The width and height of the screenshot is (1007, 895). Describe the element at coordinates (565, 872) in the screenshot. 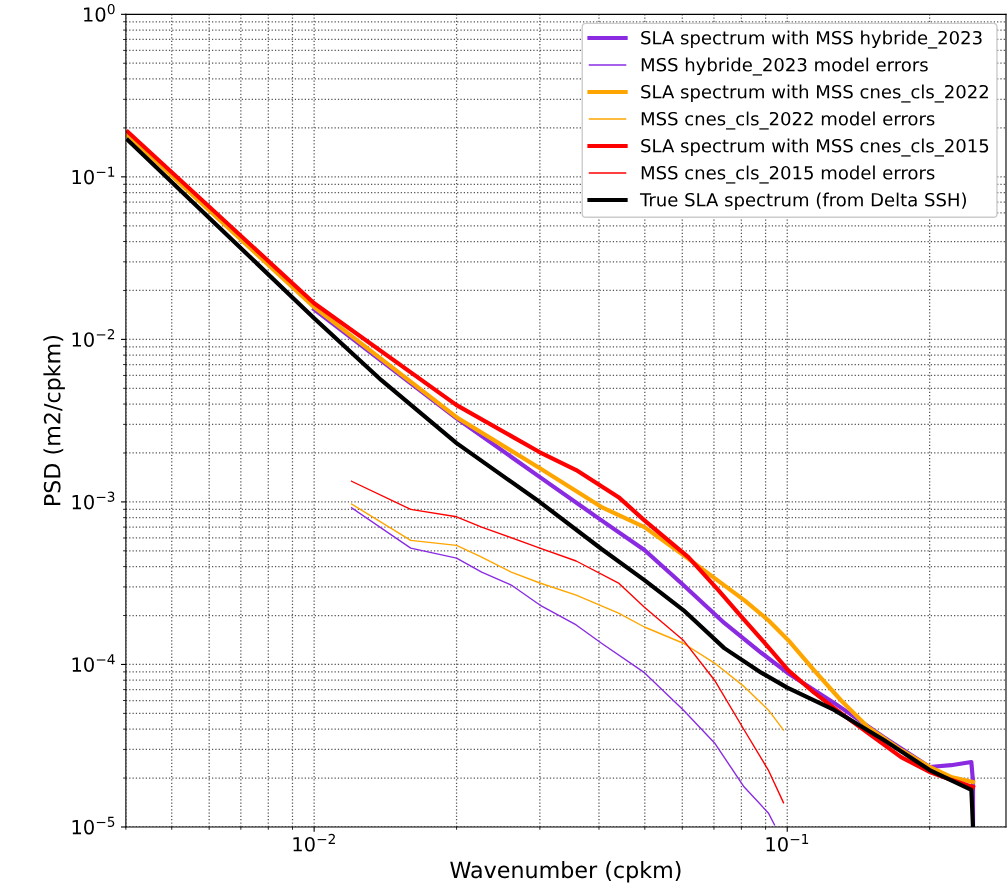

I see `x-axis-title: Wavenumber (cpkm)` at that location.